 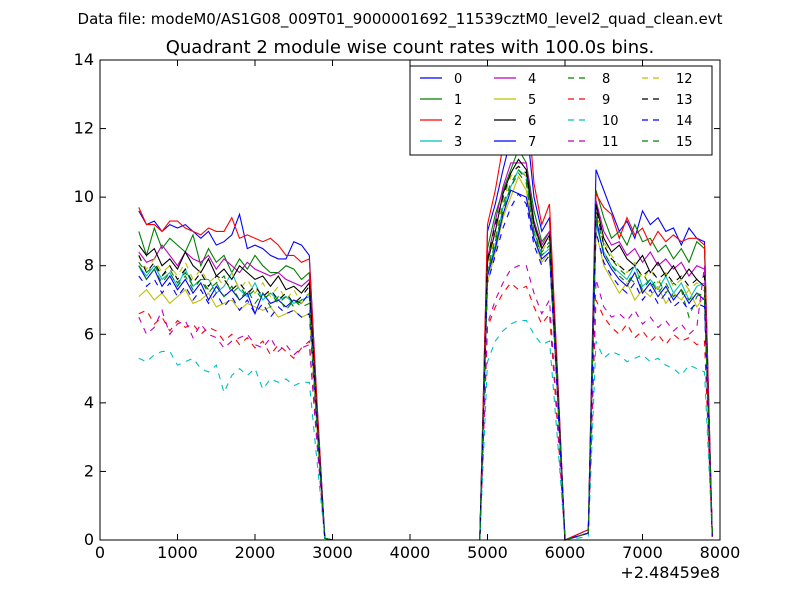 What do you see at coordinates (84, 59) in the screenshot?
I see `y-tick-label: 14` at bounding box center [84, 59].